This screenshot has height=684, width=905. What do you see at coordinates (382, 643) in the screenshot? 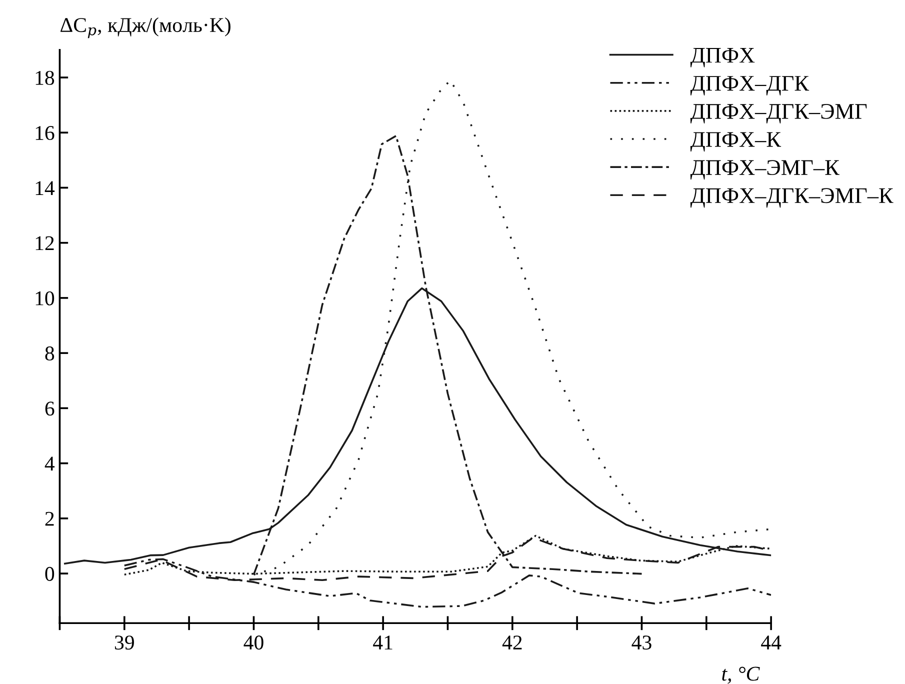
I see `x-tick-label: 41` at bounding box center [382, 643].